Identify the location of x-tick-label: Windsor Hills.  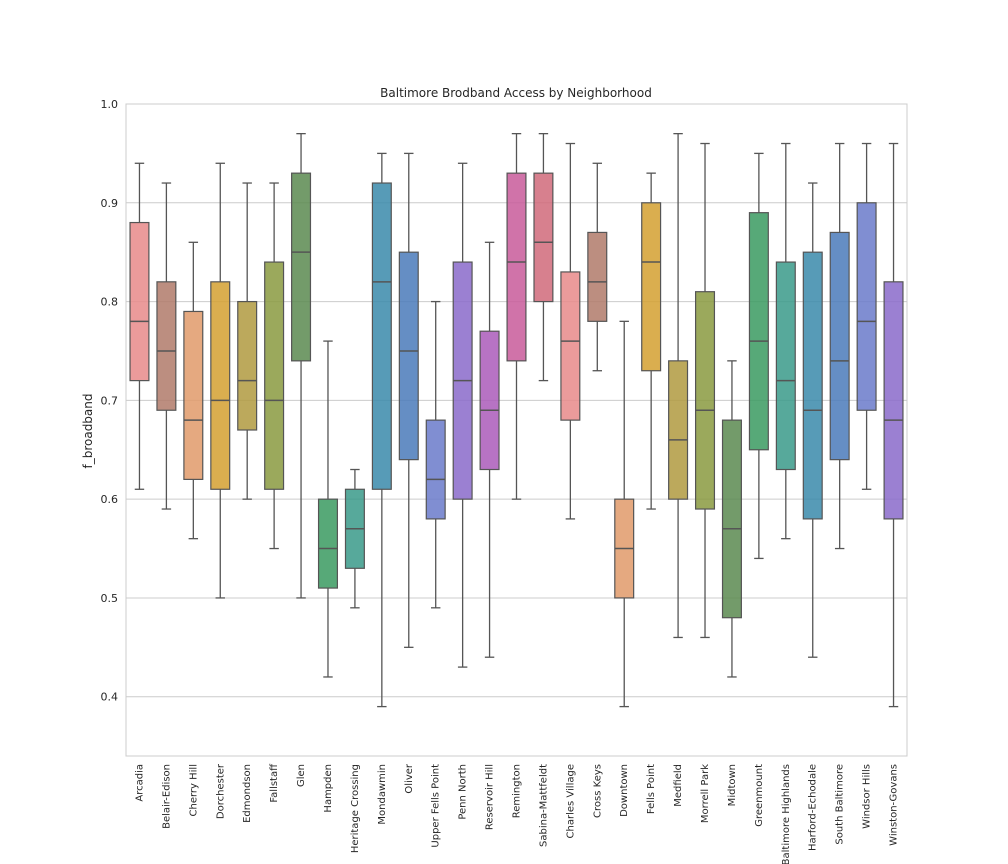
(867, 796).